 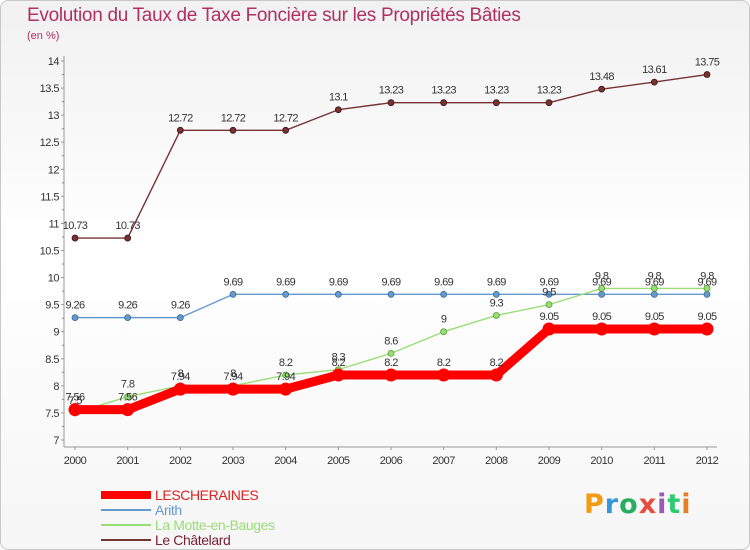 I want to click on y-tick-label: 13.5, so click(x=50, y=89).